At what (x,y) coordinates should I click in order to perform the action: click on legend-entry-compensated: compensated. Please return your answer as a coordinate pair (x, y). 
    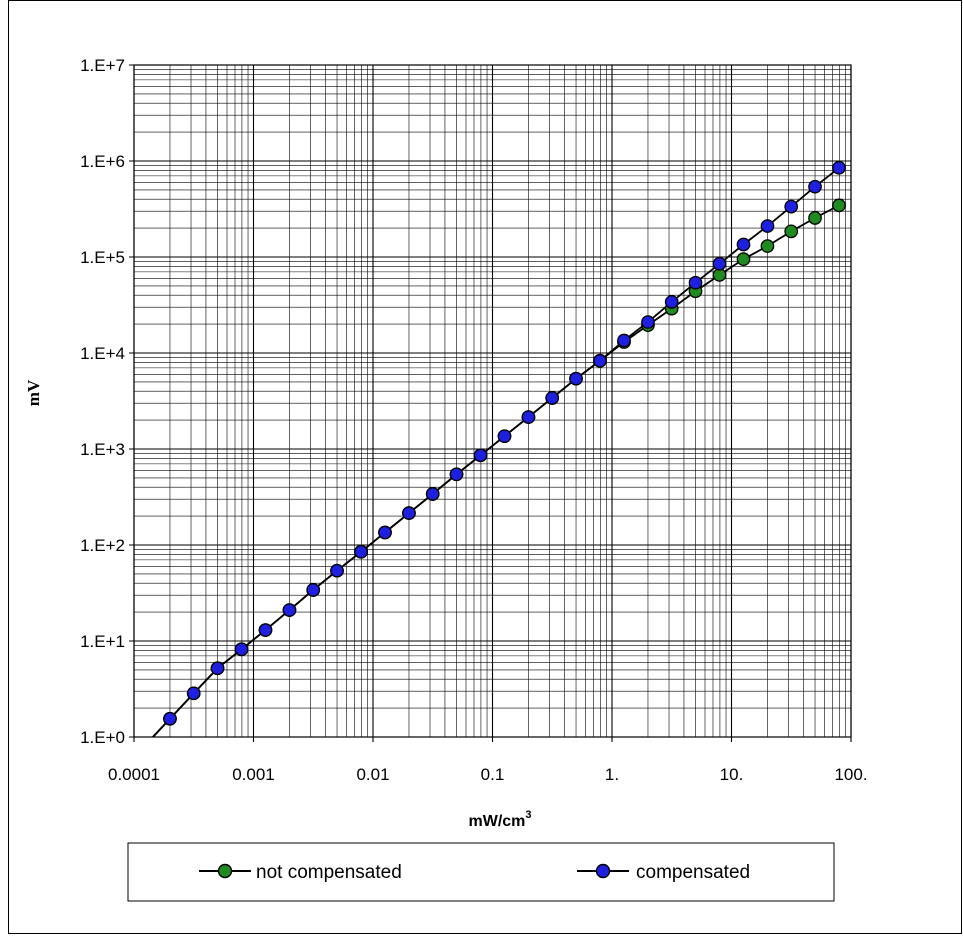
    Looking at the image, I should click on (663, 872).